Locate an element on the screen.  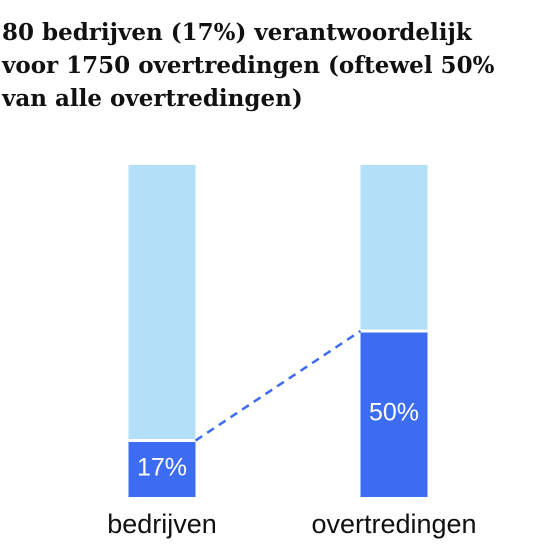
chart-title: 80 bedrijven (17%) verantwoordelijk is located at coordinates (237, 32).